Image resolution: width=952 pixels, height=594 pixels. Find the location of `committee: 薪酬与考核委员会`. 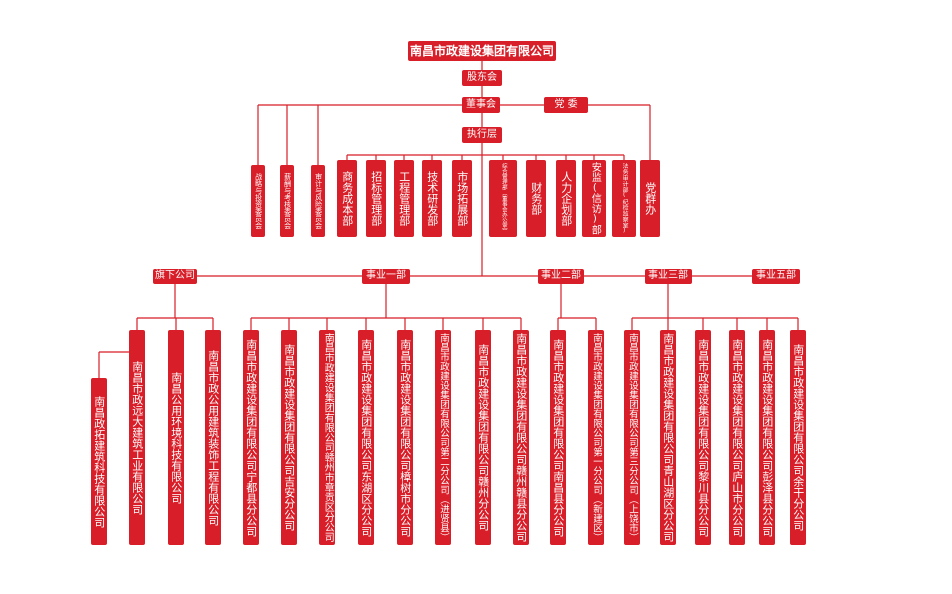

committee: 薪酬与考核委员会 is located at coordinates (287, 201).